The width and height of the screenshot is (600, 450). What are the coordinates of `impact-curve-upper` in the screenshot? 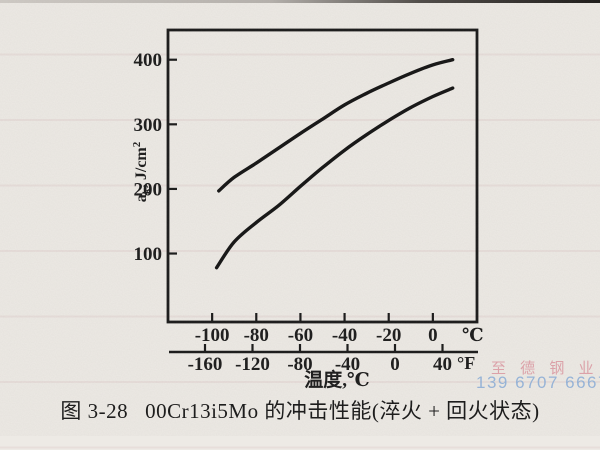 It's located at (336, 125).